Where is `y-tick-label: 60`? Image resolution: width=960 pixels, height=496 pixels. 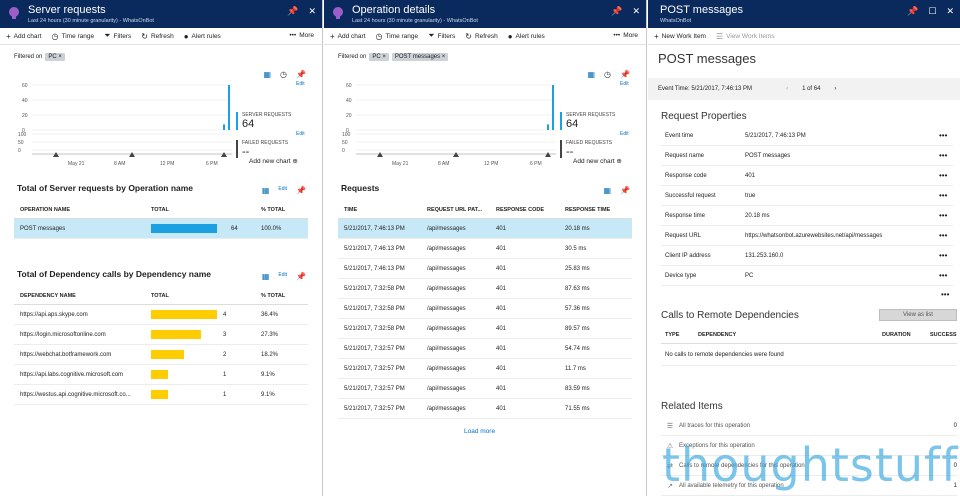 y-tick-label: 60 is located at coordinates (25, 86).